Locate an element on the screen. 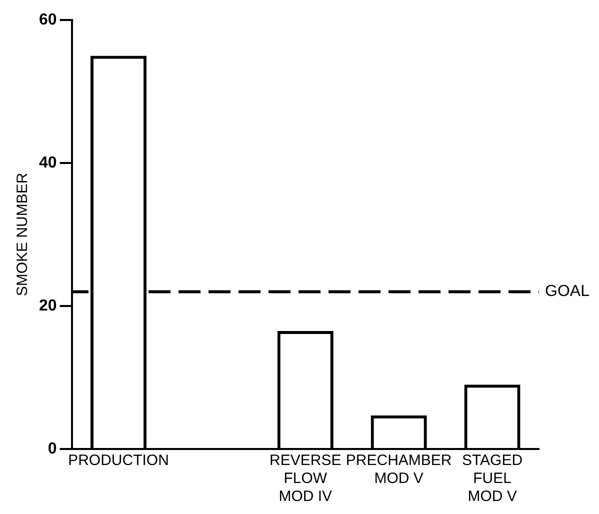 This screenshot has width=599, height=514. y-axis-title: SMOKE NUMBER is located at coordinates (23, 234).